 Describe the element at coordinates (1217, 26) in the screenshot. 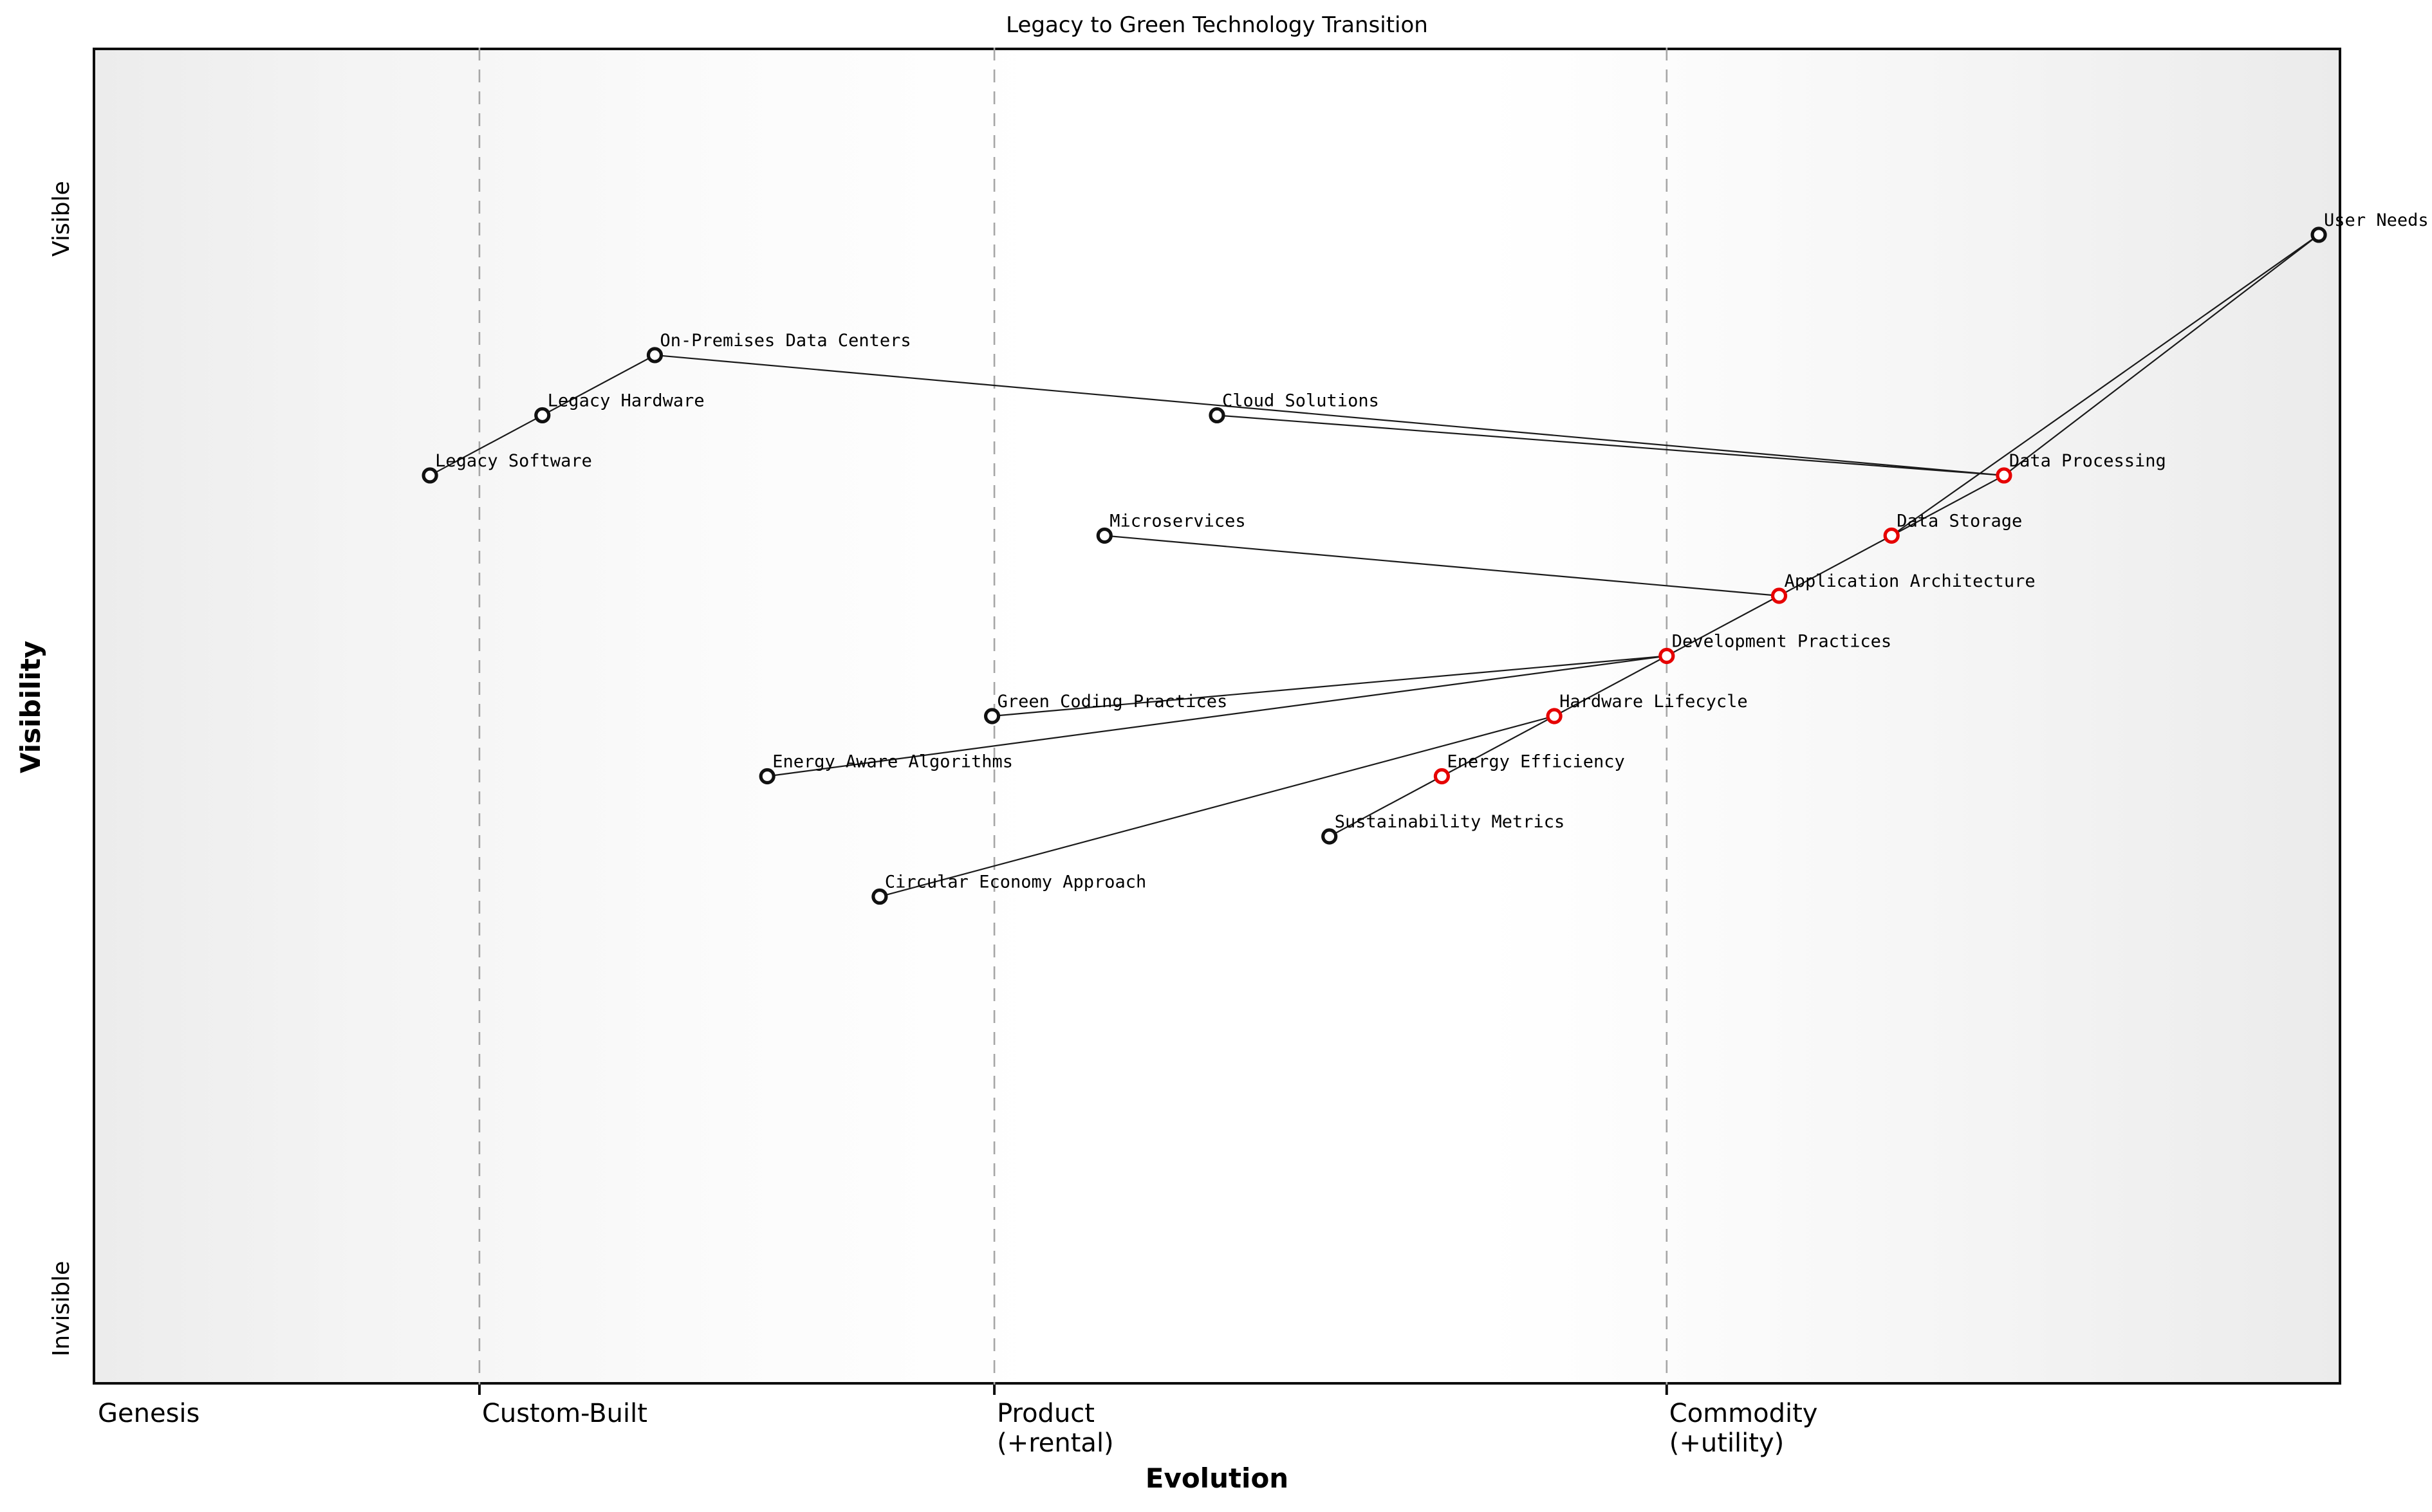

I see `chart-title: Legacy to Green Technology Transition` at that location.